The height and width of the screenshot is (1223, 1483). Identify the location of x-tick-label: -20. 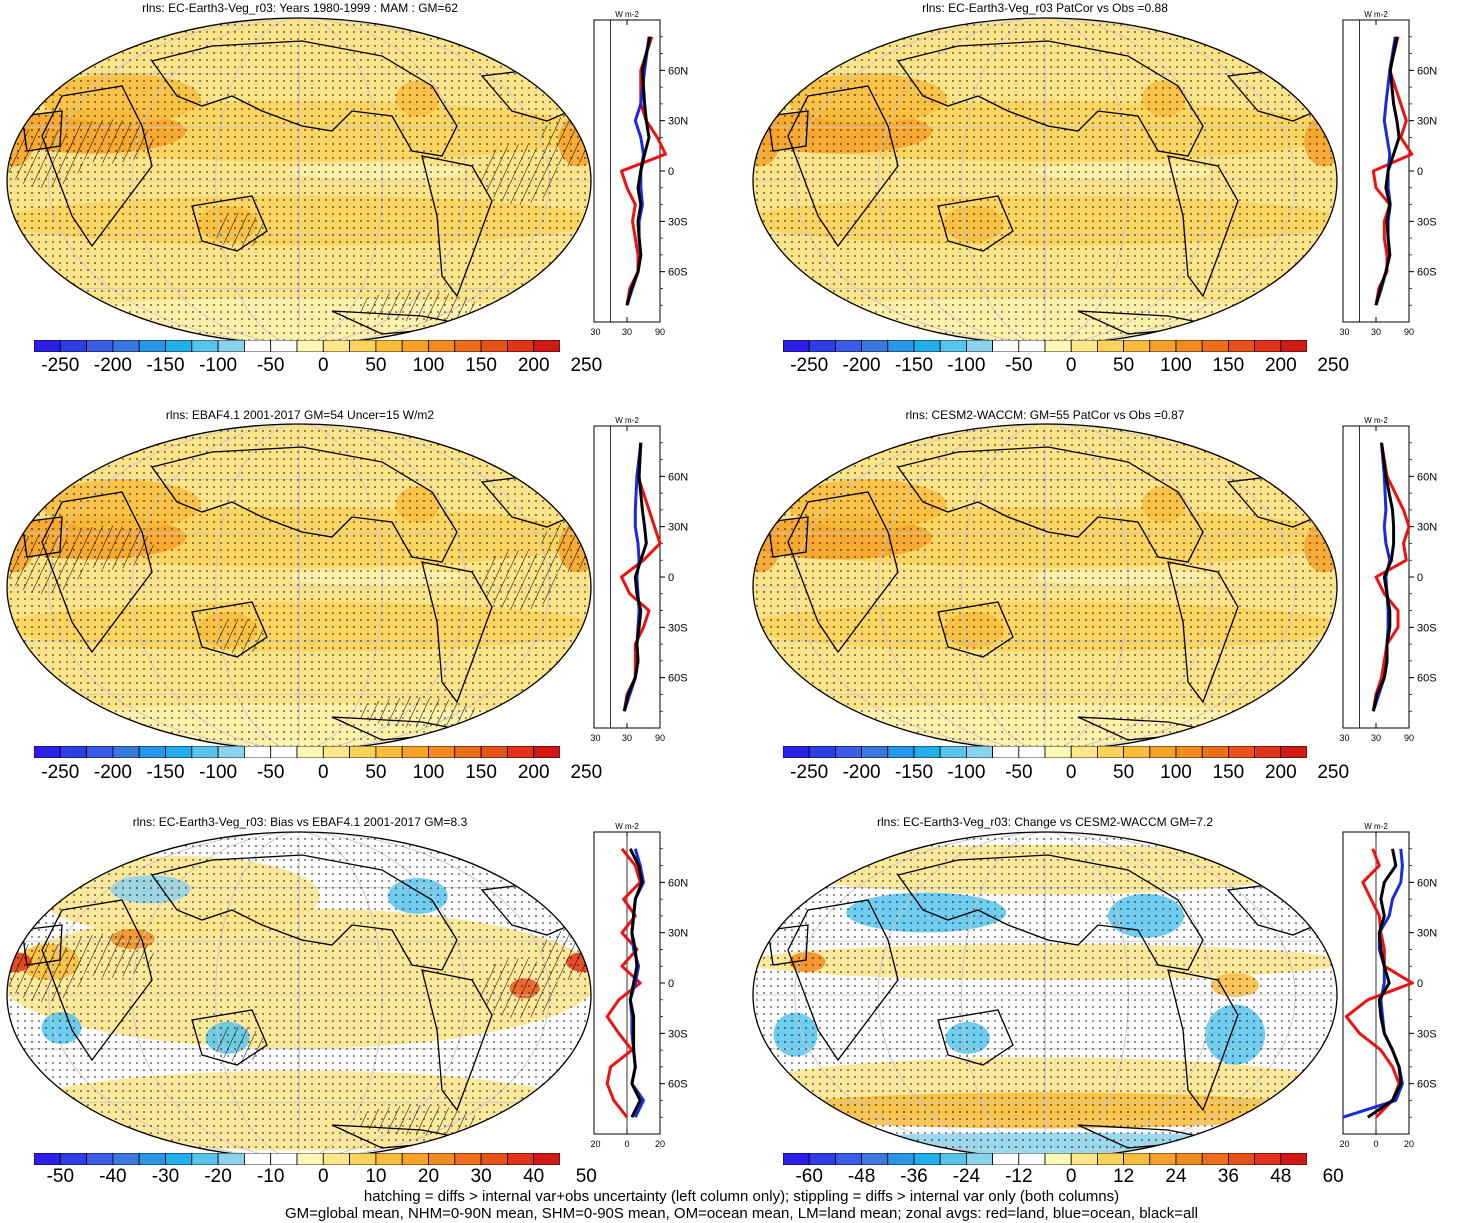
(1344, 1144).